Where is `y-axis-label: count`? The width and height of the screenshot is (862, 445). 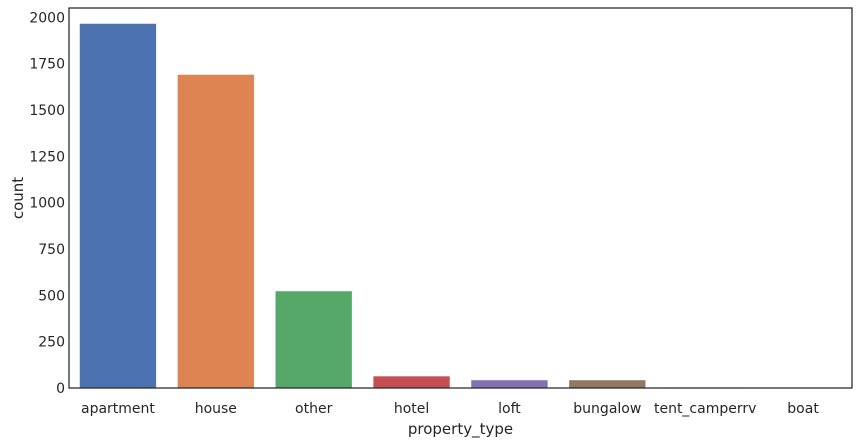 y-axis-label: count is located at coordinates (18, 198).